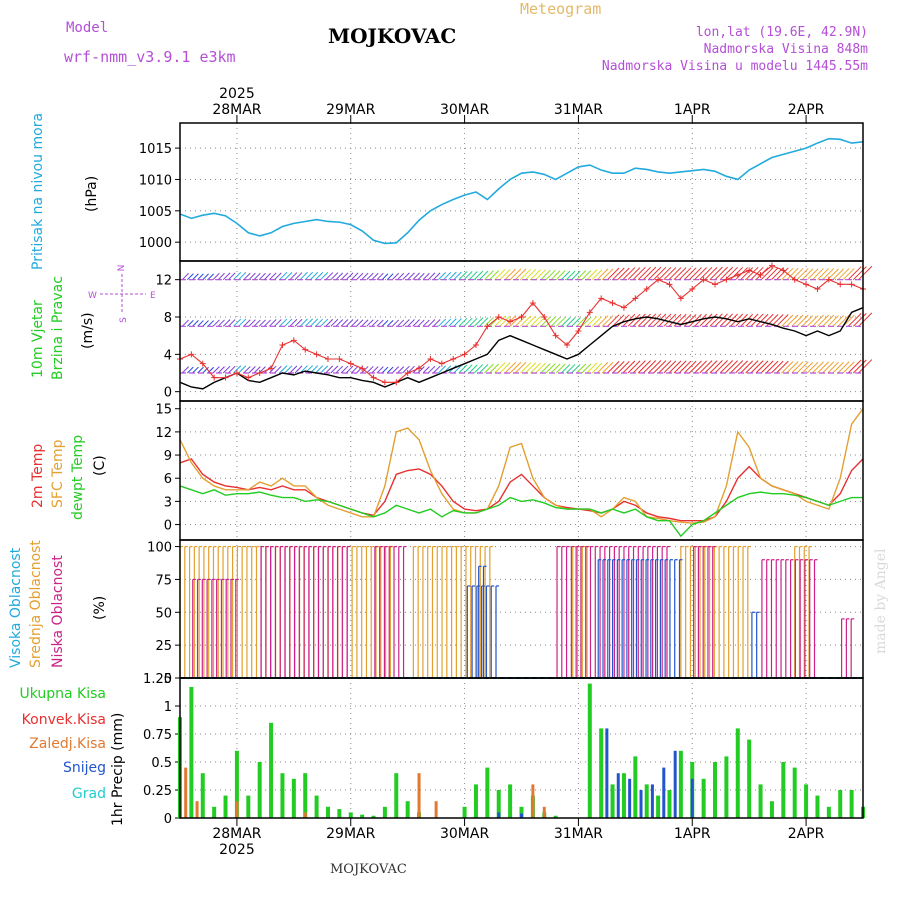  I want to click on xtick-label-top-2: 30MAR, so click(464, 110).